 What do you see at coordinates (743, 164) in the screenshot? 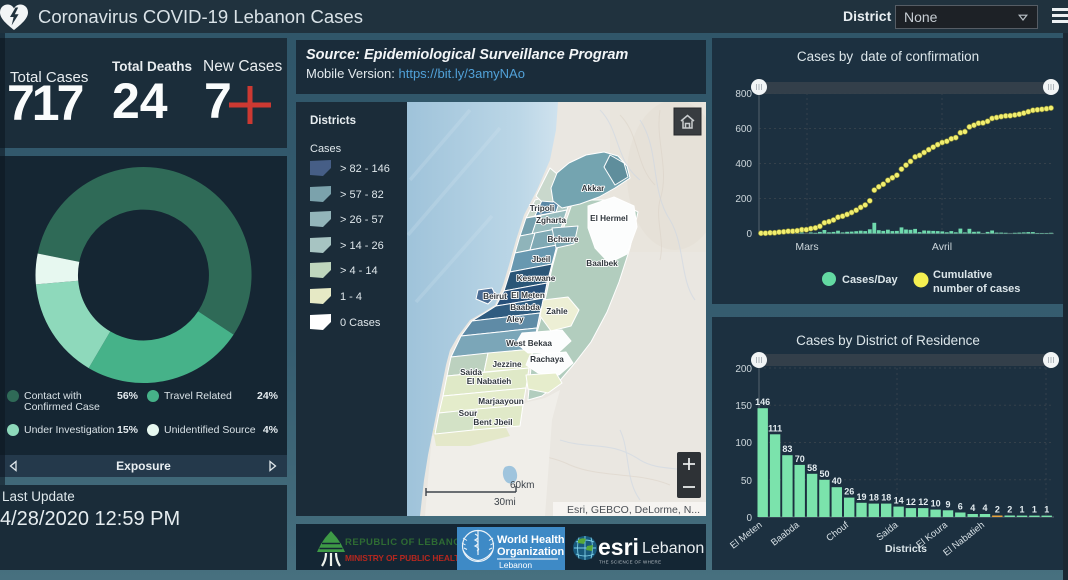
I see `svg-text: 400` at bounding box center [743, 164].